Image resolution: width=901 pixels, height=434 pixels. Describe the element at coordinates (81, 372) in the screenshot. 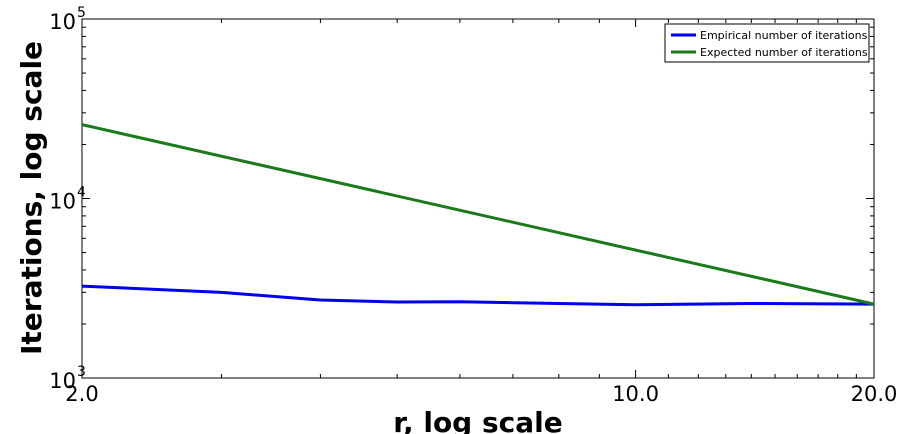

I see `y-tick-exponent: 3` at that location.